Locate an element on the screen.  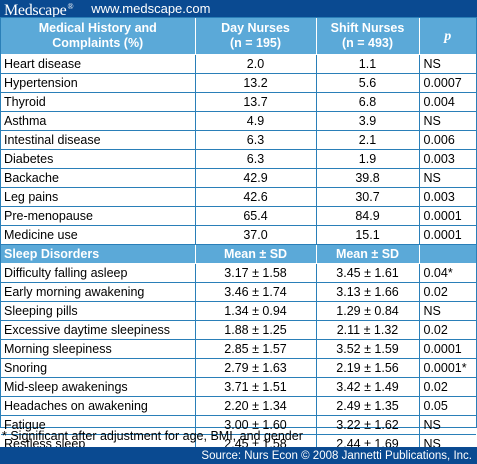
section-day-label: Mean ± SD is located at coordinates (256, 254).